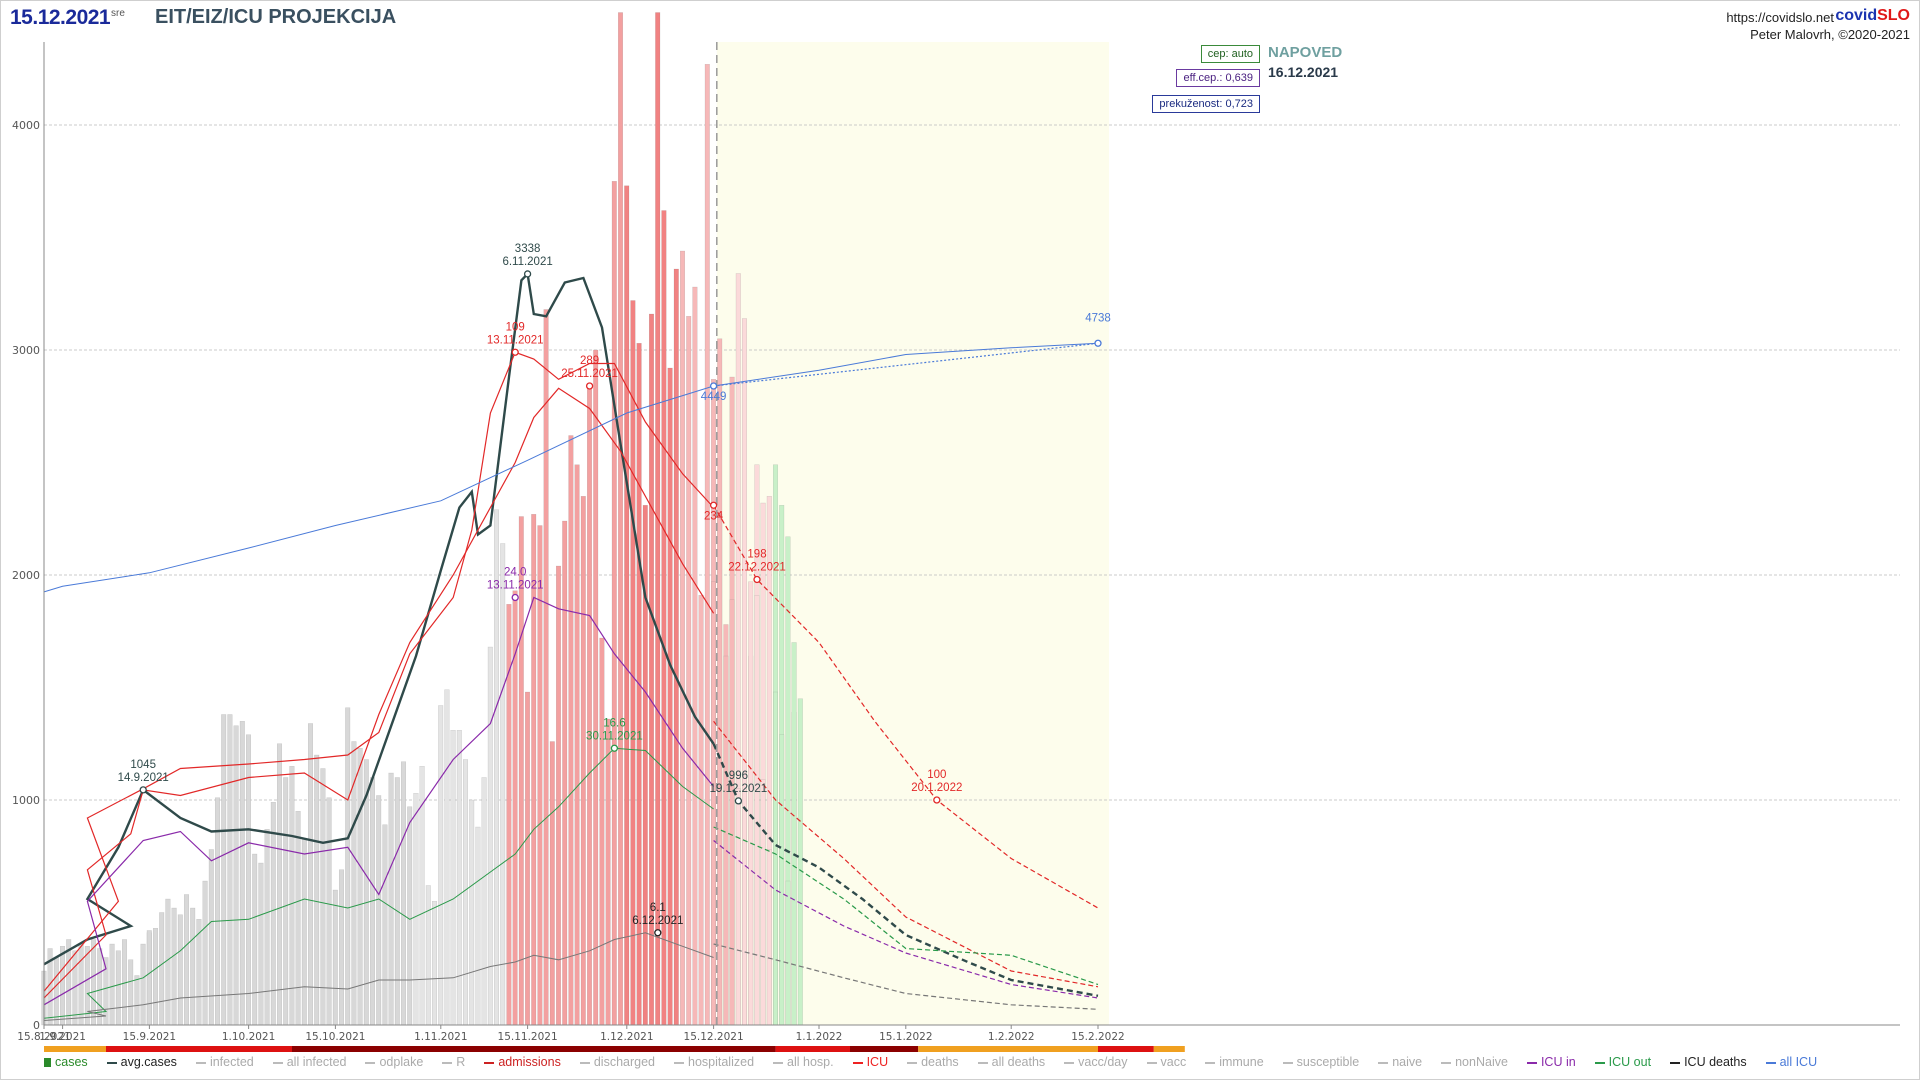 The width and height of the screenshot is (1920, 1080). What do you see at coordinates (1830, 34) in the screenshot?
I see `author-credit: Peter Malovrh, ©2020-2021` at bounding box center [1830, 34].